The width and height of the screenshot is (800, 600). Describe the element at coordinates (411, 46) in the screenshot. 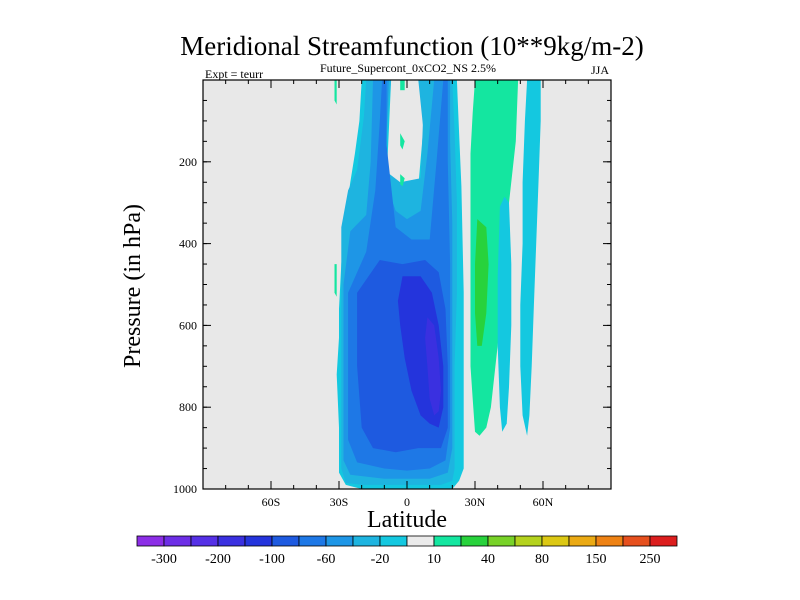

I see `chart-title: Meridional Streamfunction (10**9kg/m-2)` at that location.